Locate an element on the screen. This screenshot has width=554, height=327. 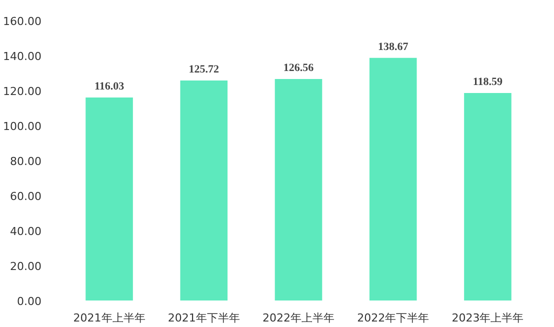
y-tick-label: 20.00 is located at coordinates (26, 266).